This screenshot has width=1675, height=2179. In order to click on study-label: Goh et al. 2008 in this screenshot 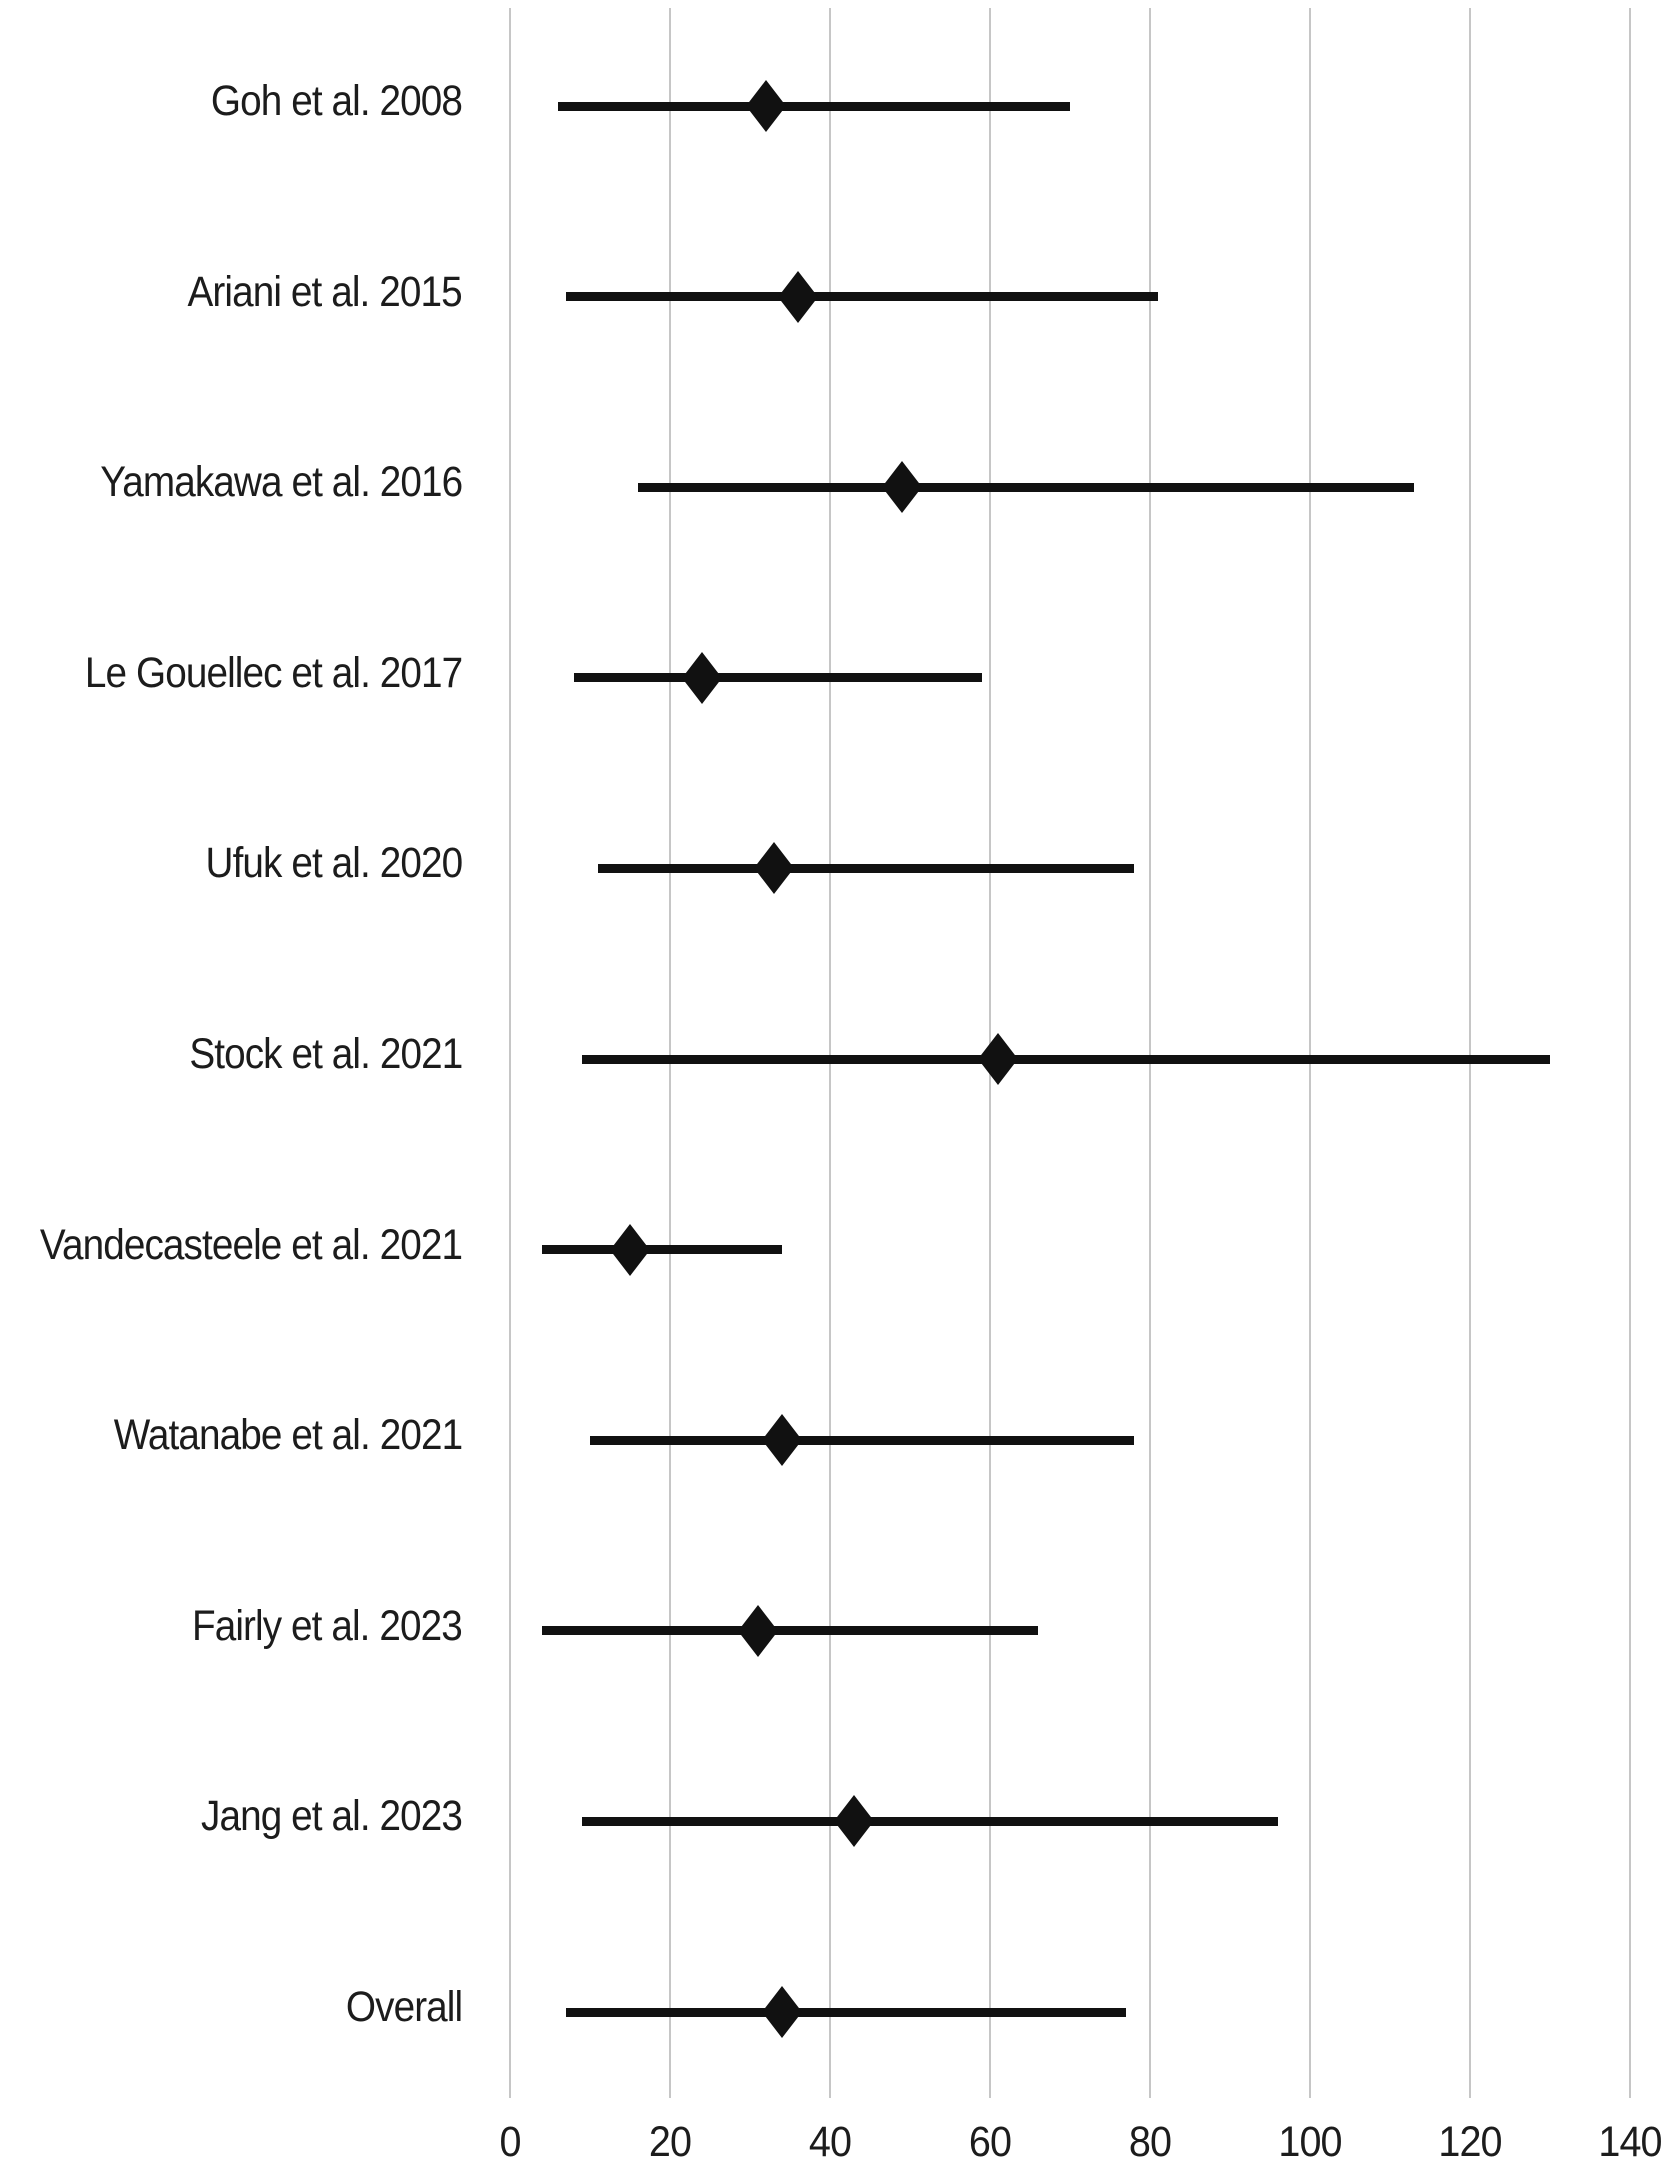, I will do `click(336, 101)`.